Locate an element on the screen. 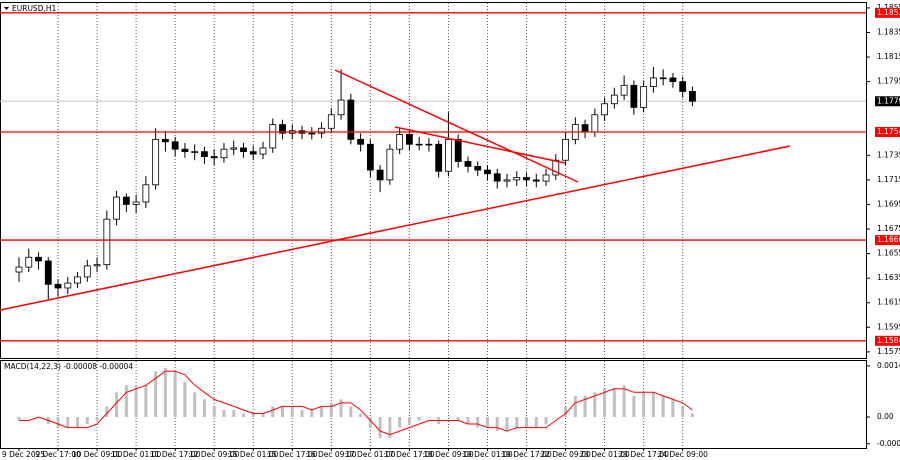 The image size is (900, 460). current-price-box is located at coordinates (887, 101).